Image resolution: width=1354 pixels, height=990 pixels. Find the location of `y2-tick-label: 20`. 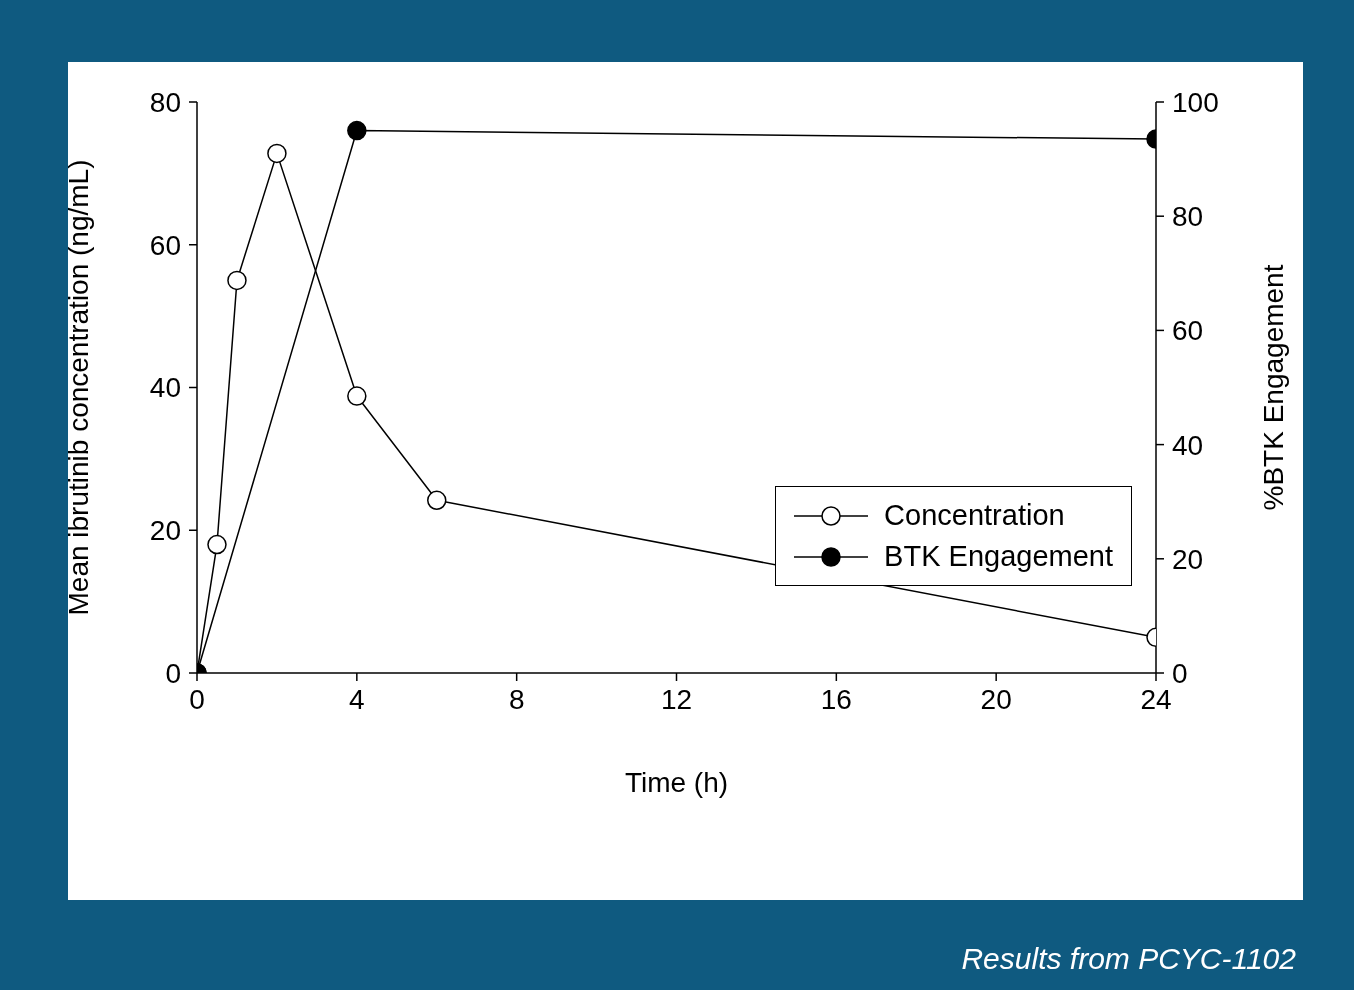

y2-tick-label: 20 is located at coordinates (1188, 559).